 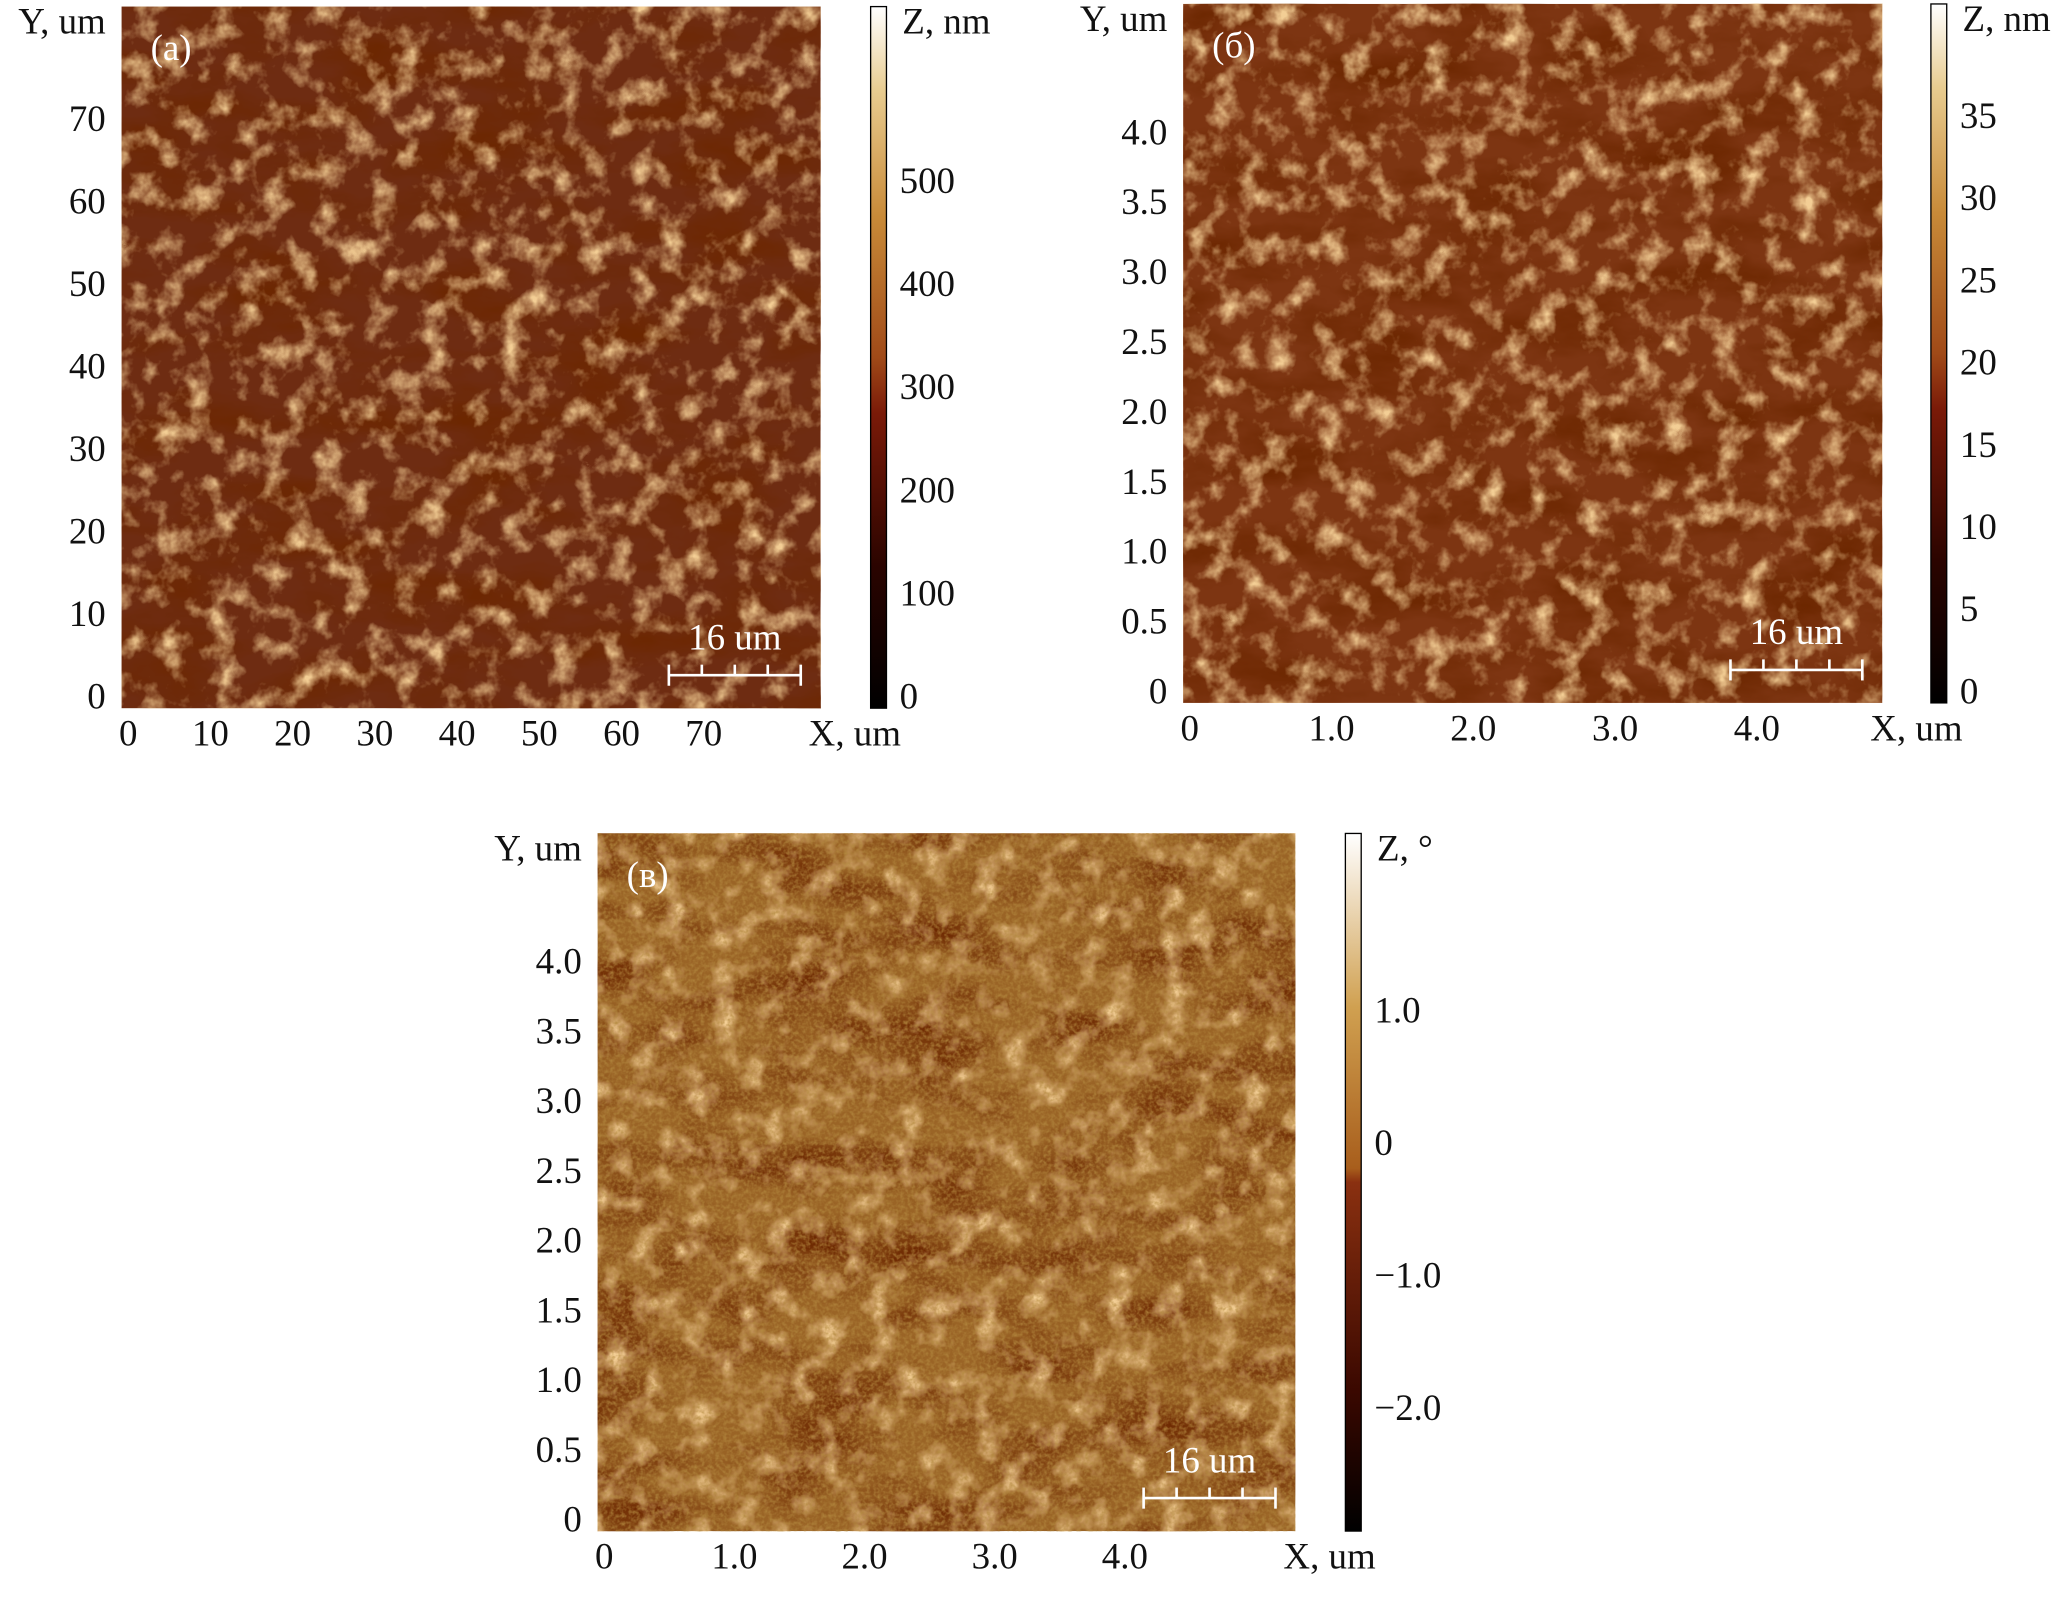 I want to click on y-tick-label: 20, so click(x=87, y=531).